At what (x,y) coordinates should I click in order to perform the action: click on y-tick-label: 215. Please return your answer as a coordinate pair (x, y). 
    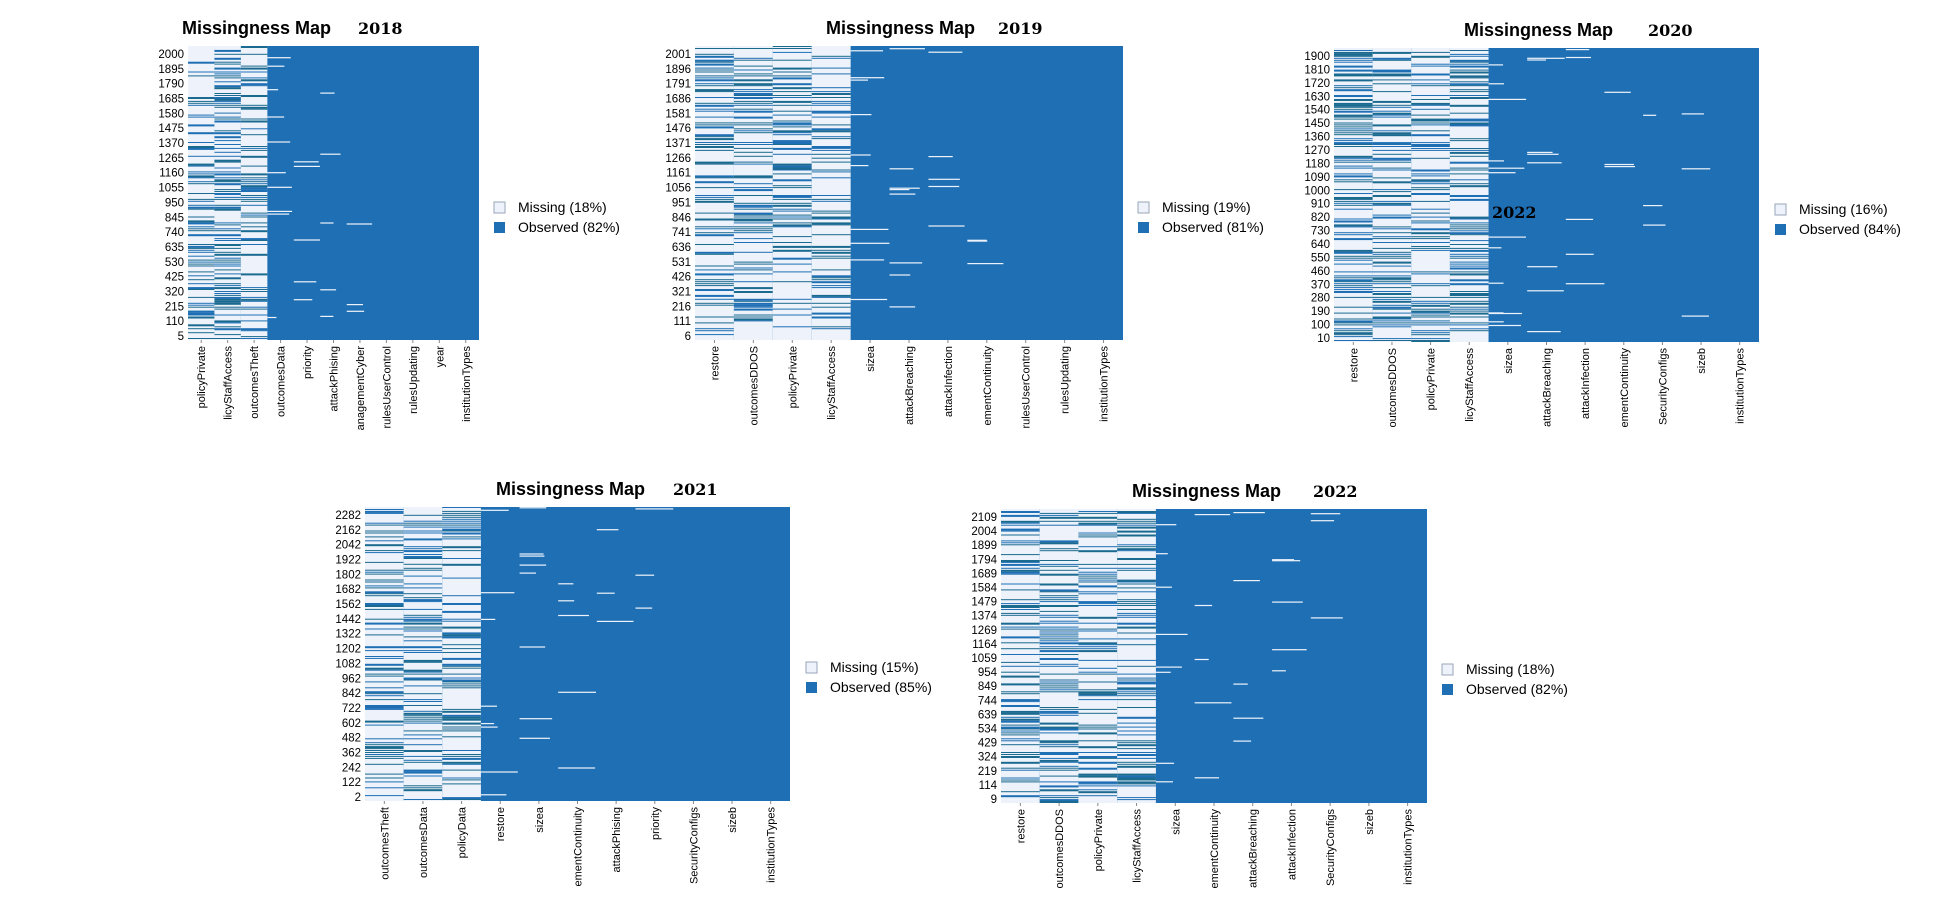
    Looking at the image, I should click on (174, 307).